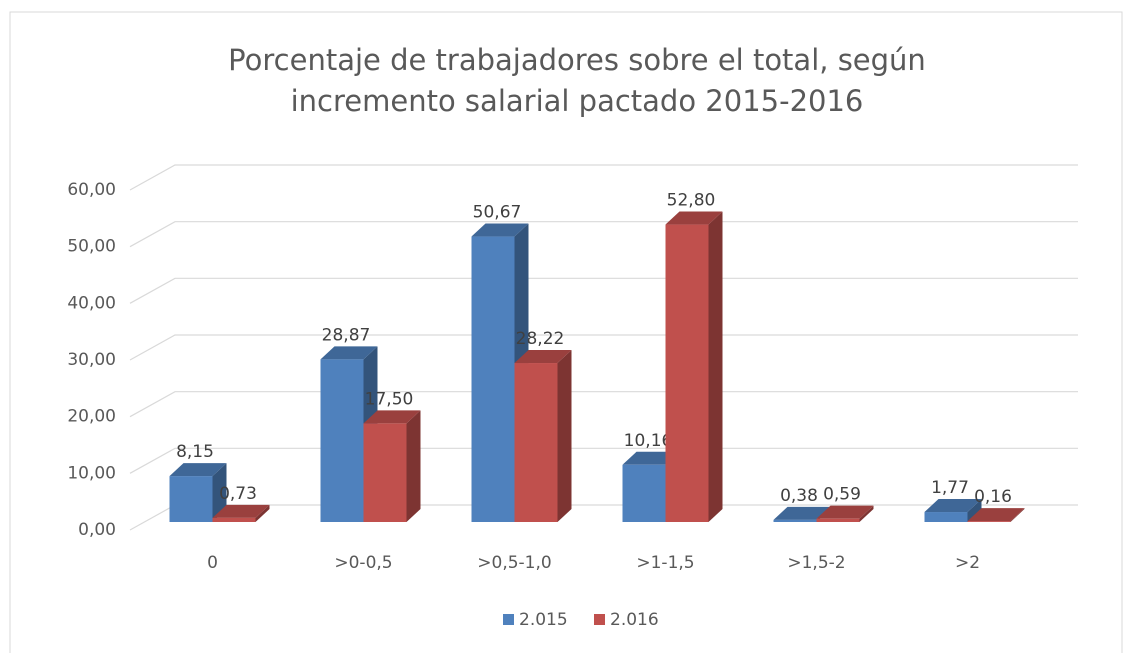 Image resolution: width=1131 pixels, height=653 pixels. What do you see at coordinates (648, 441) in the screenshot?
I see `data-label: 10,16` at bounding box center [648, 441].